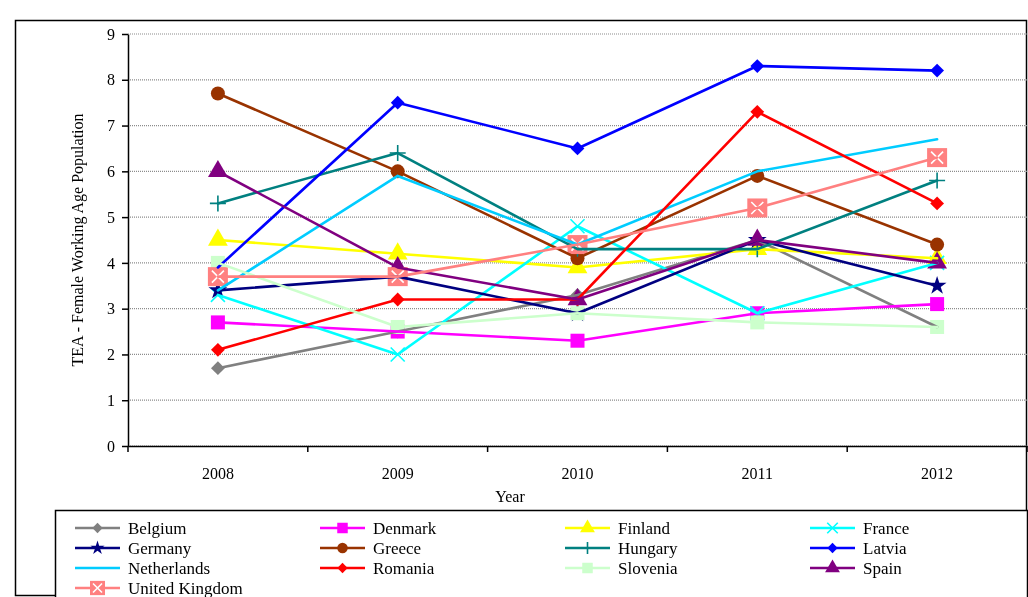 This screenshot has height=597, width=1028. Describe the element at coordinates (160, 548) in the screenshot. I see `legend-label: Germany` at that location.